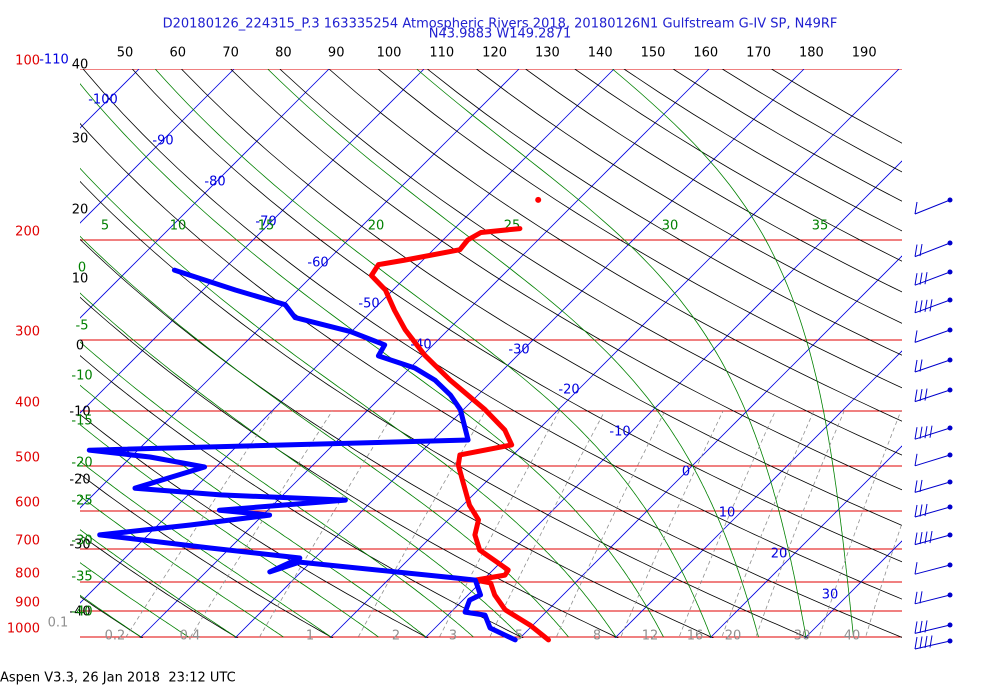  Describe the element at coordinates (830, 595) in the screenshot. I see `isotherm-label: 30` at that location.